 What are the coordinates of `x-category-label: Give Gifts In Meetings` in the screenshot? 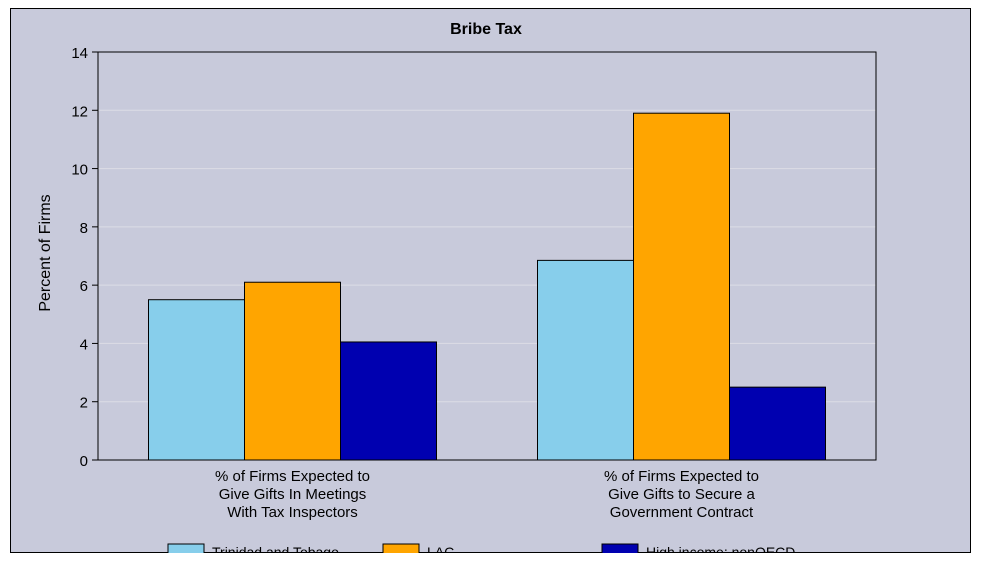 It's located at (293, 494).